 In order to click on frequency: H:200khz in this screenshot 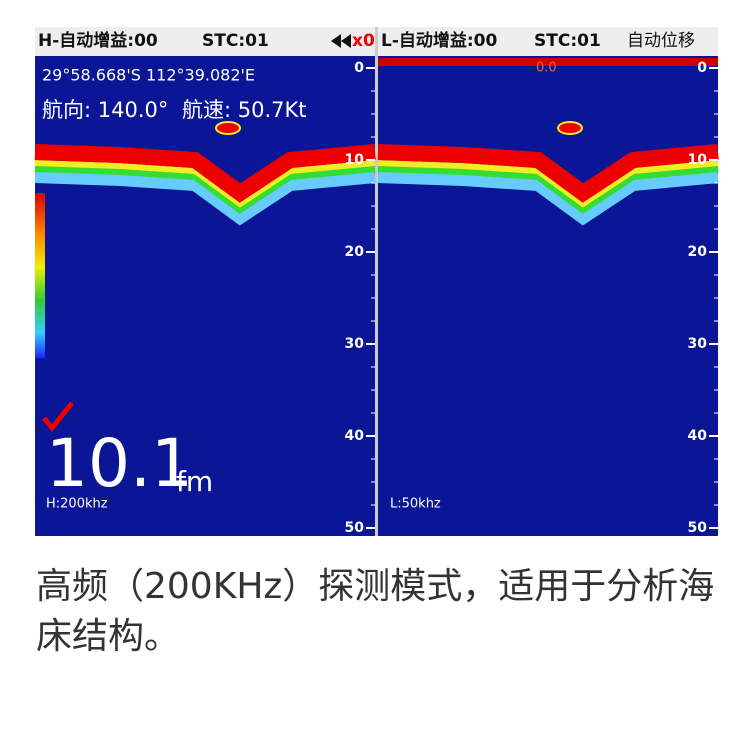, I will do `click(77, 504)`.